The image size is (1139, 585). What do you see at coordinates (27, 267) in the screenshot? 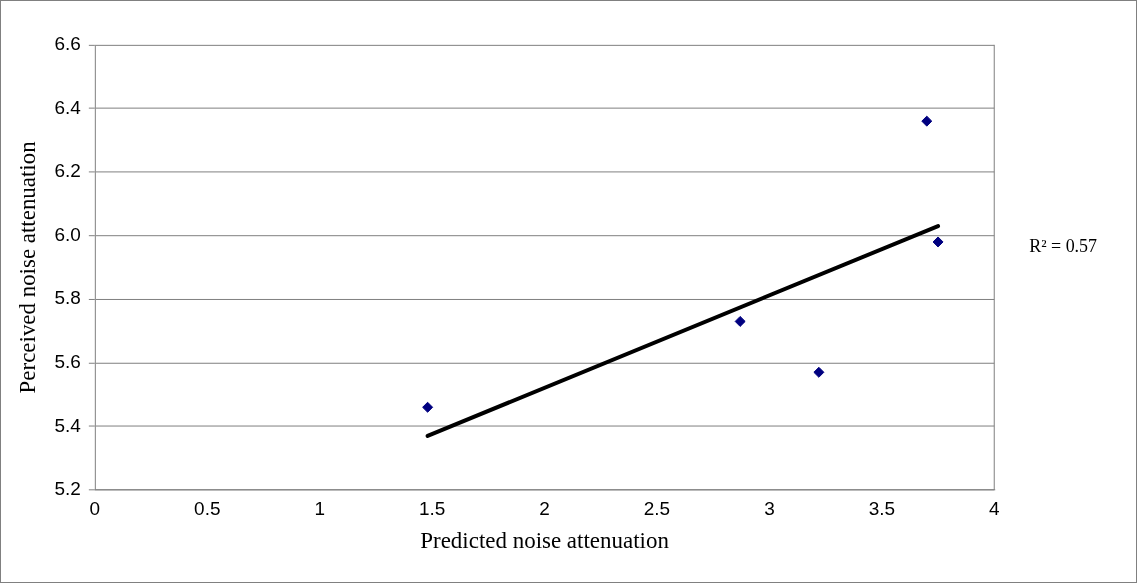
I see `y-axis-title: Perceived noise attenuation` at bounding box center [27, 267].